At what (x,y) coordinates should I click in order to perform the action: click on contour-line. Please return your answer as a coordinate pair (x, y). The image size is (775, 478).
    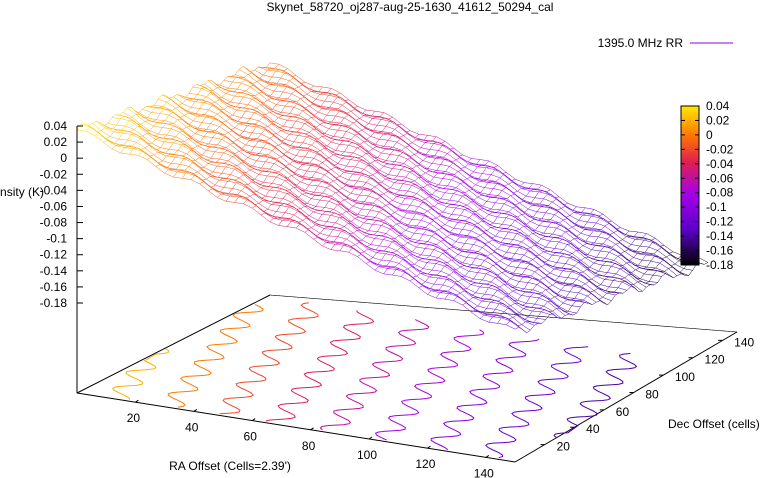
    Looking at the image, I should click on (537, 402).